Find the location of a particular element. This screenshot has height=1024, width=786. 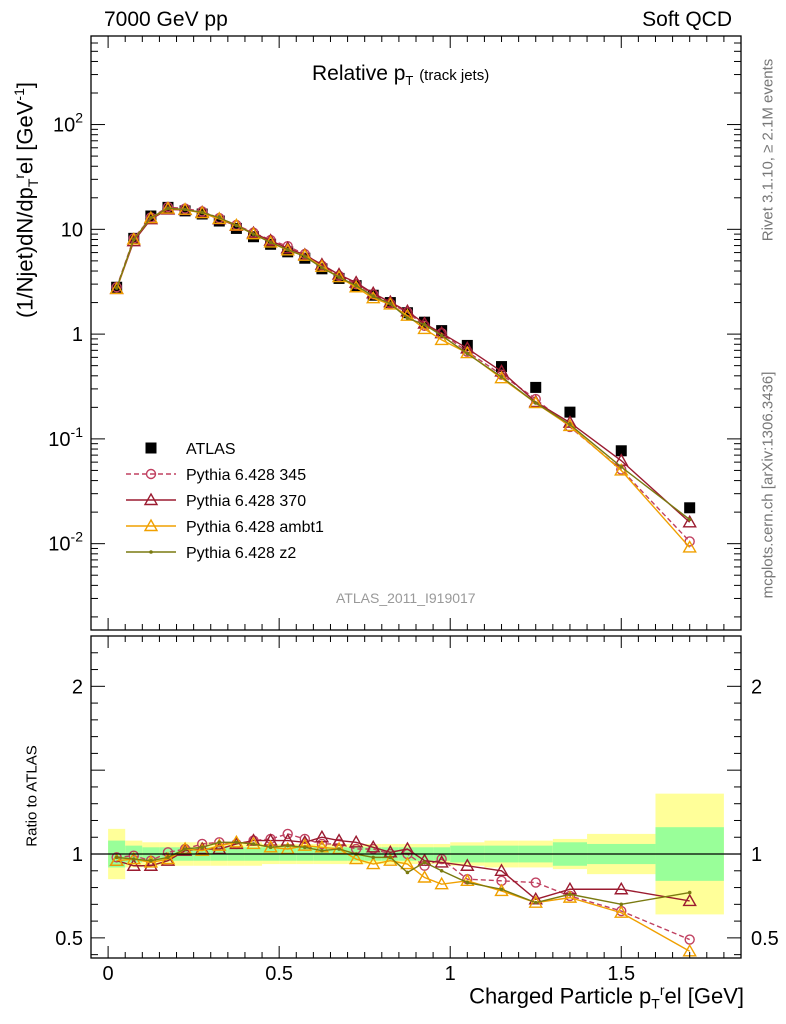

y-tick-label-ratio-right: 1 is located at coordinates (756, 855).